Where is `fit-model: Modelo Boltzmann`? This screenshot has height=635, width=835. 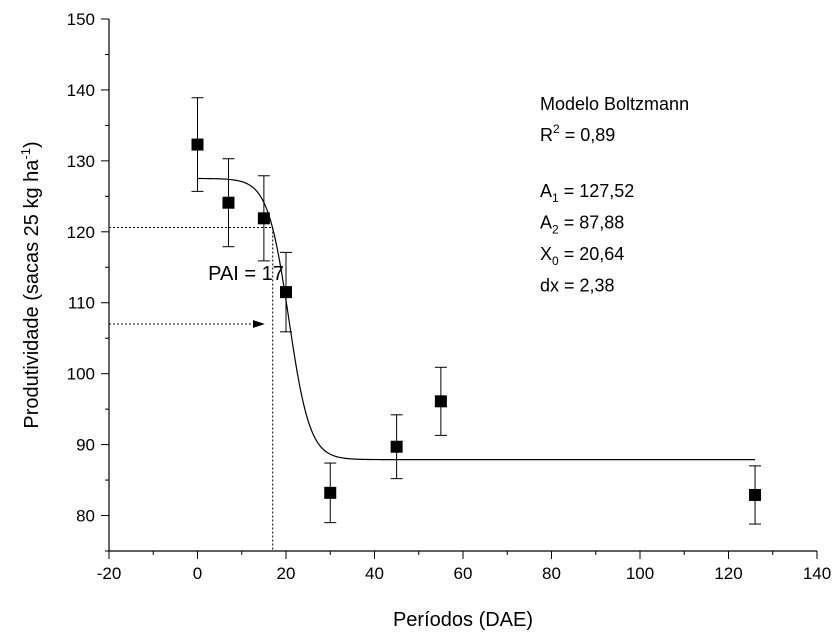
fit-model: Modelo Boltzmann is located at coordinates (614, 104).